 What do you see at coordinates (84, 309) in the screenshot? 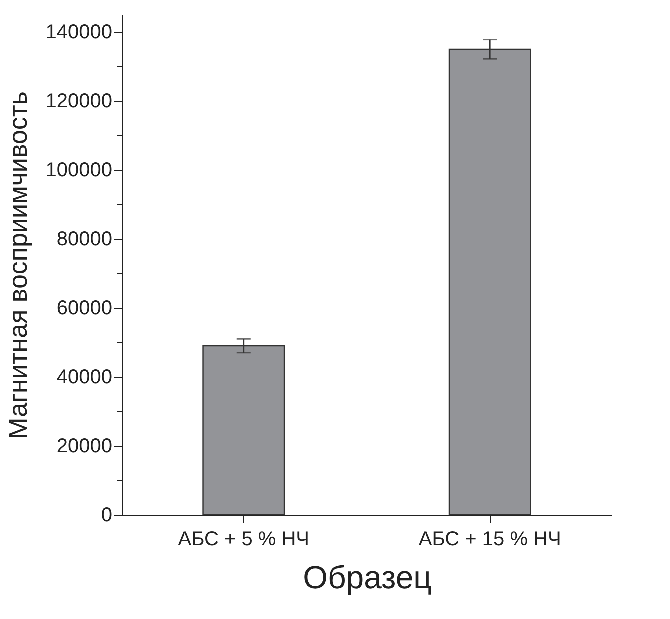
I see `y-tick-label: 60000` at bounding box center [84, 309].